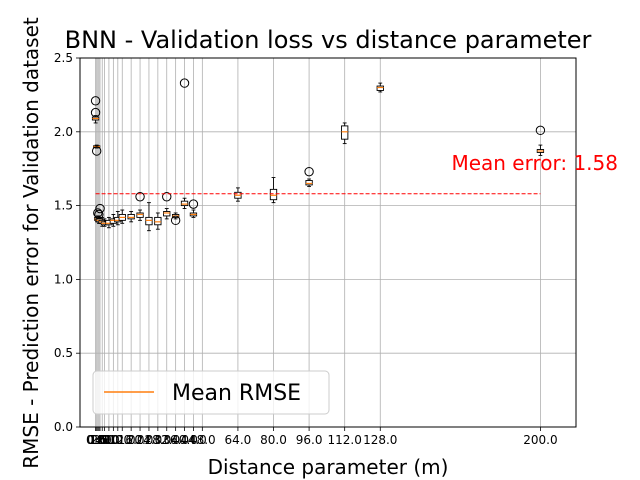  I want to click on x-axis-label: Distance parameter (m), so click(328, 467).